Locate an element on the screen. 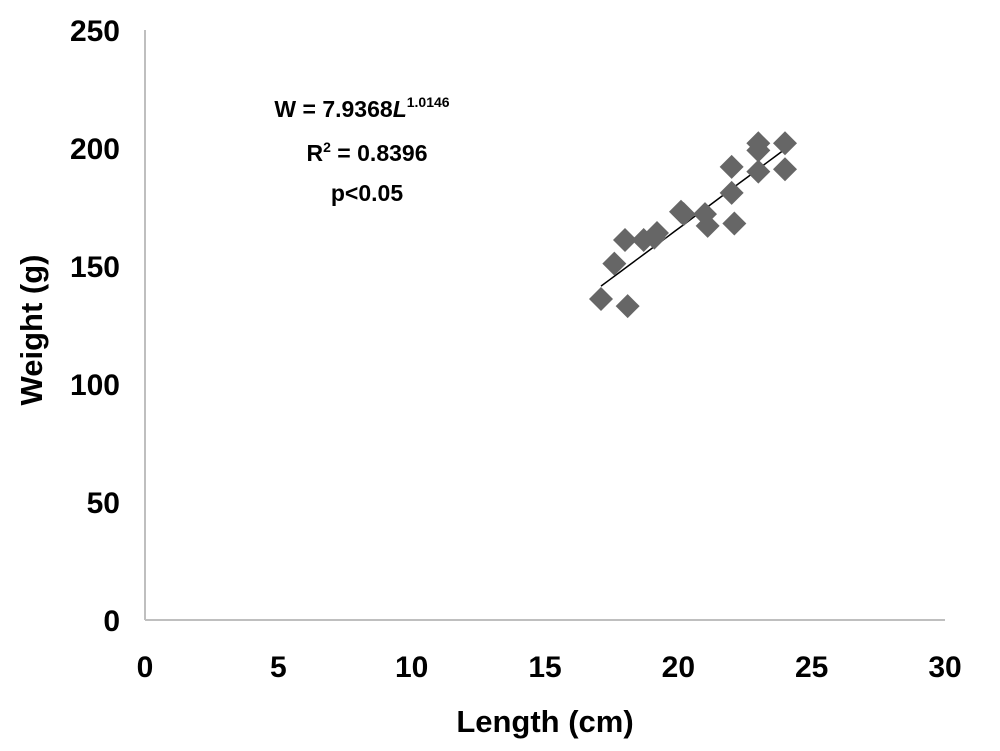 Image resolution: width=1000 pixels, height=751 pixels. equation-prefix: W = 7.9368 is located at coordinates (333, 109).